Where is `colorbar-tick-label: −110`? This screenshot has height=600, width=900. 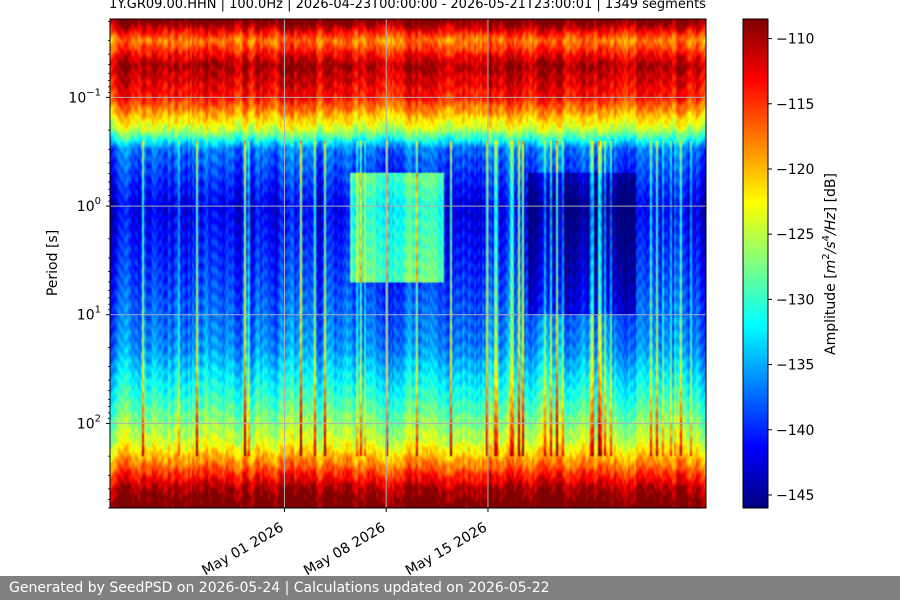 colorbar-tick-label: −110 is located at coordinates (795, 40).